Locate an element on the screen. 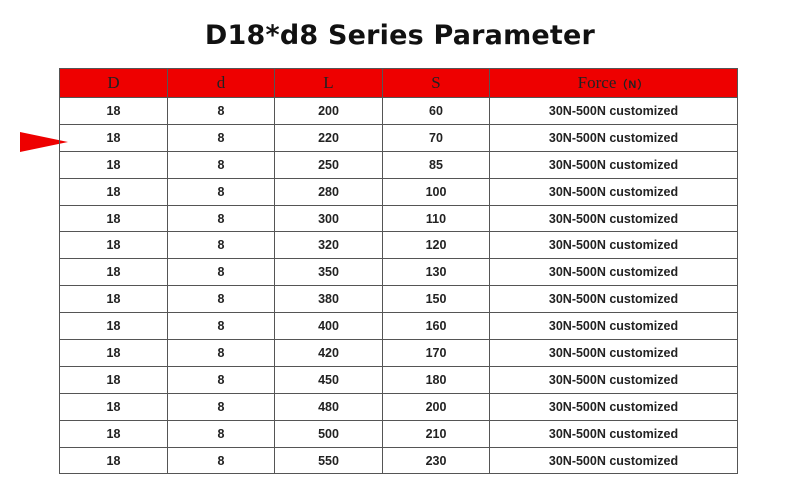 The image size is (800, 492). table-row: 18 8 320 120 30N-500N customized is located at coordinates (398, 245).